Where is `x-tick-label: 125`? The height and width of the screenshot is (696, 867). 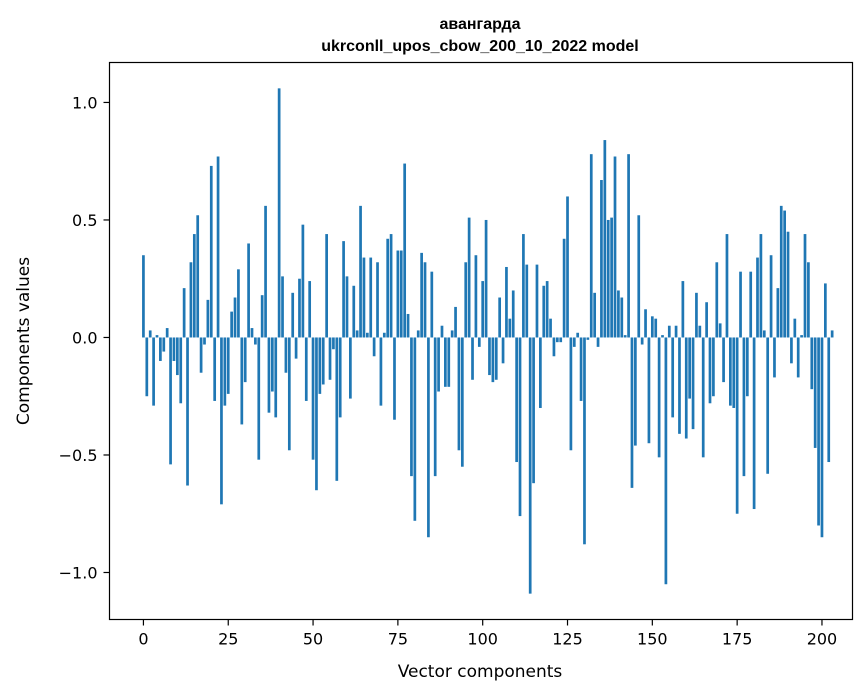 x-tick-label: 125 is located at coordinates (567, 639).